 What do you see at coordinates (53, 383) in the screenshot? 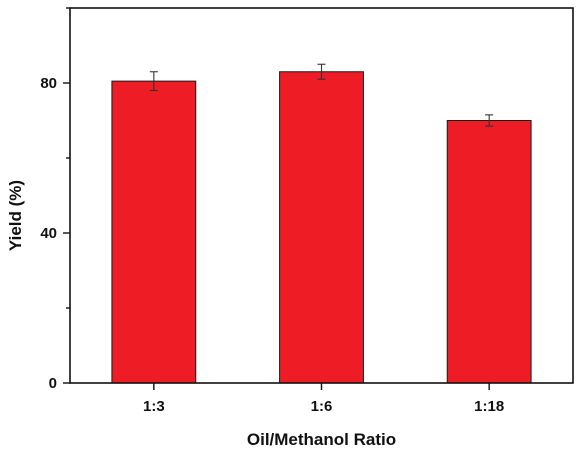
I see `y-tick-label: 0` at bounding box center [53, 383].